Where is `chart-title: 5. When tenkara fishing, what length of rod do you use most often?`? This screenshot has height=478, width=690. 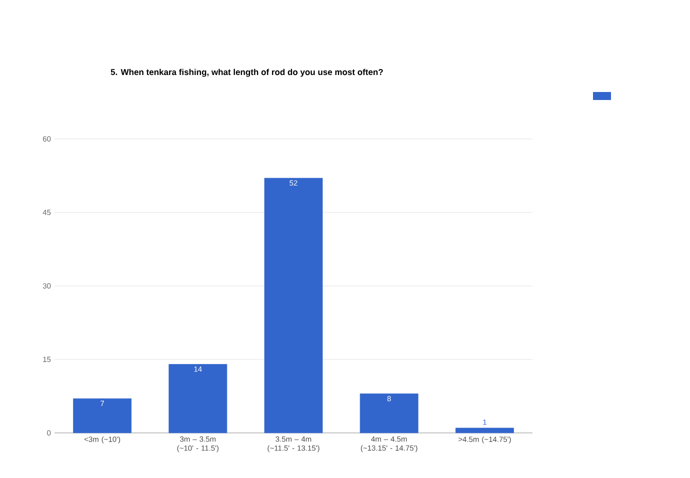 chart-title: 5. When tenkara fishing, what length of rod do you use most often? is located at coordinates (246, 72).